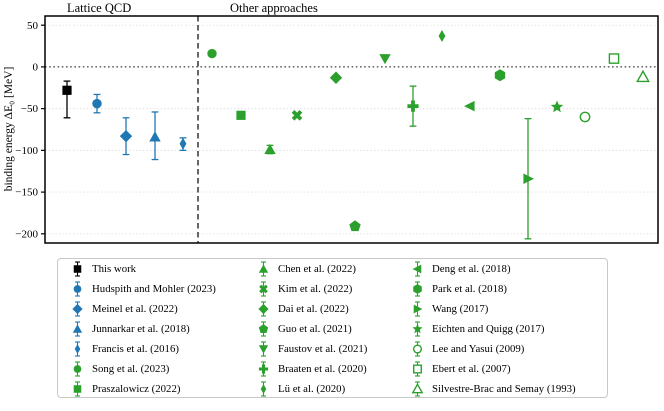  I want to click on marker-triangle-down, so click(385, 59).